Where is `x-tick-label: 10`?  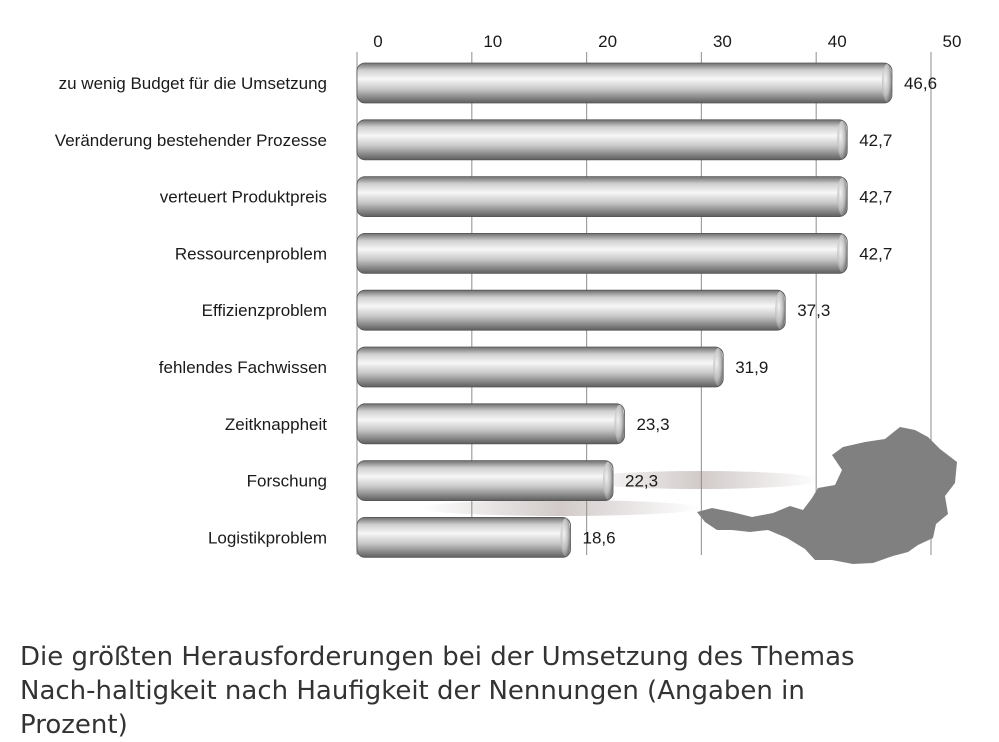
x-tick-label: 10 is located at coordinates (492, 41).